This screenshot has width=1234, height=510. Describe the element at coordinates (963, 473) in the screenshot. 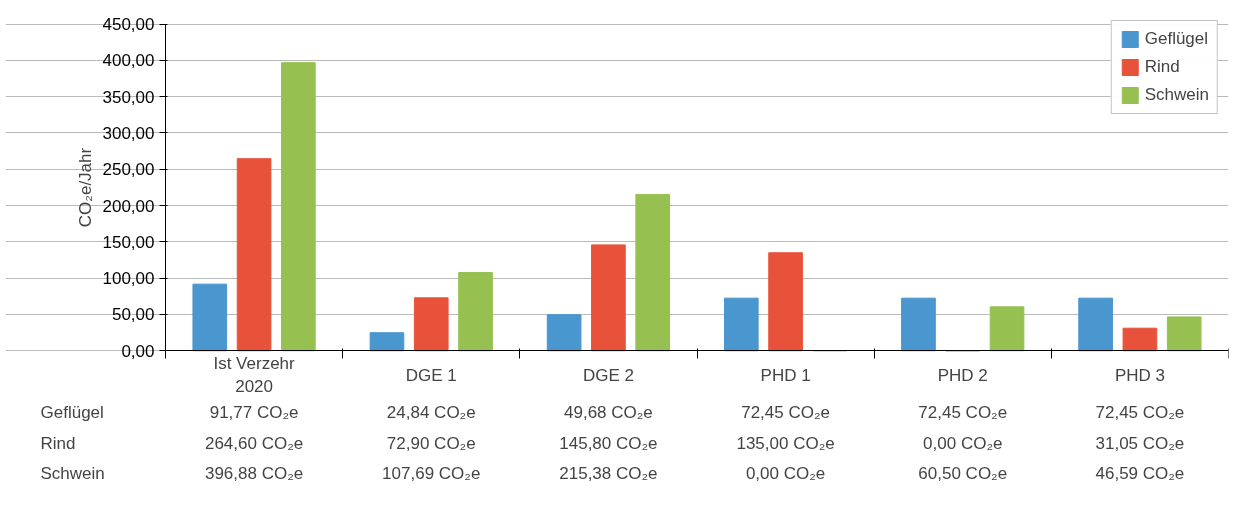

I see `data-label: 60,50 CO₂e` at that location.